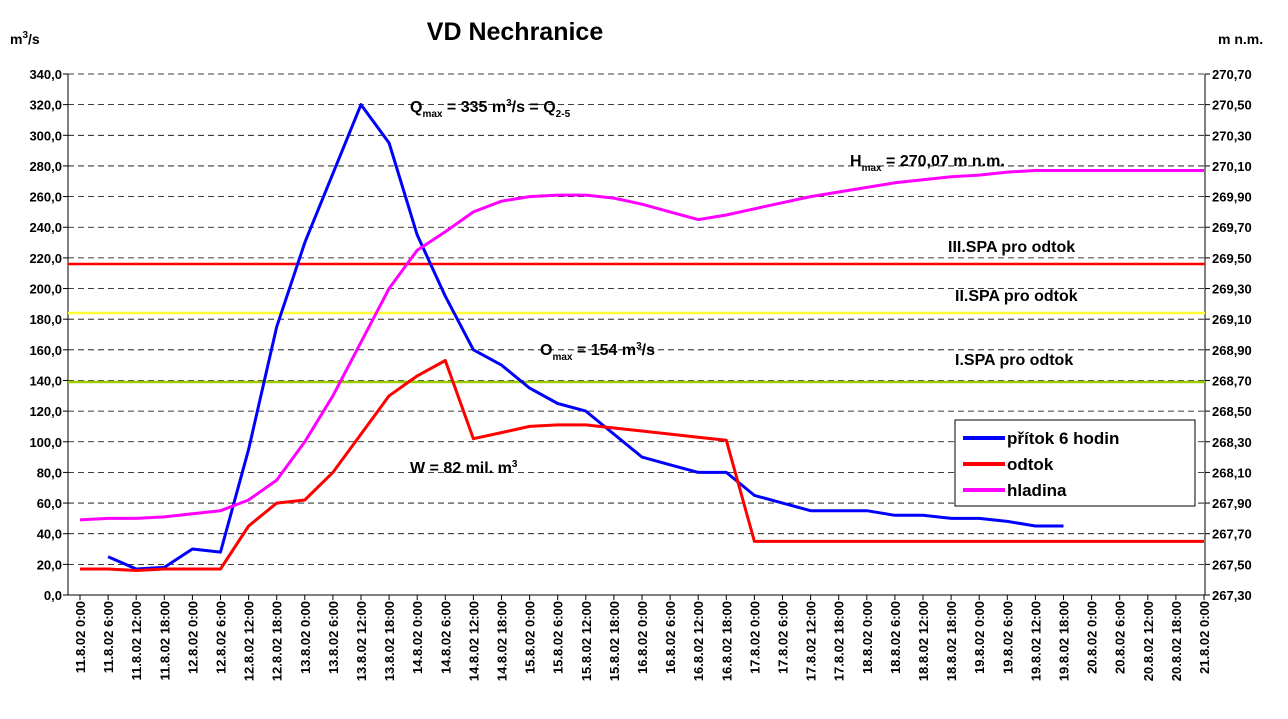 The image size is (1288, 719). What do you see at coordinates (45, 74) in the screenshot?
I see `y-tick-label: 340,0` at bounding box center [45, 74].